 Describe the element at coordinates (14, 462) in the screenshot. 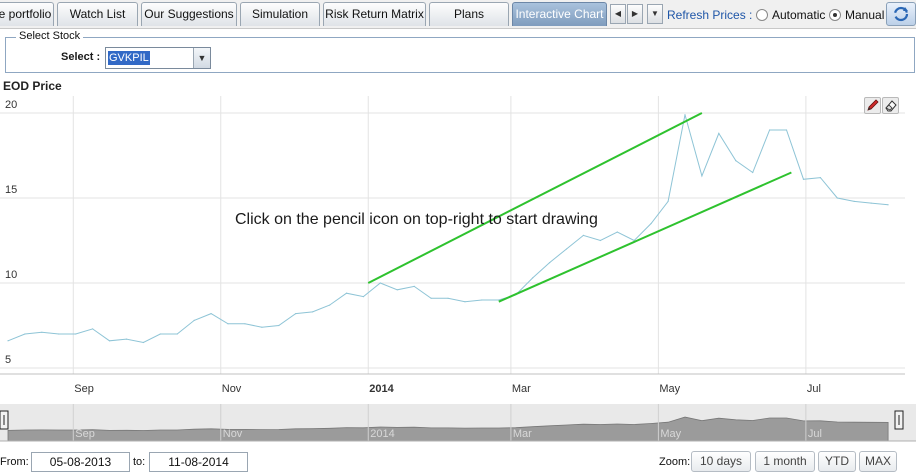

I see `from-label: From:` at that location.